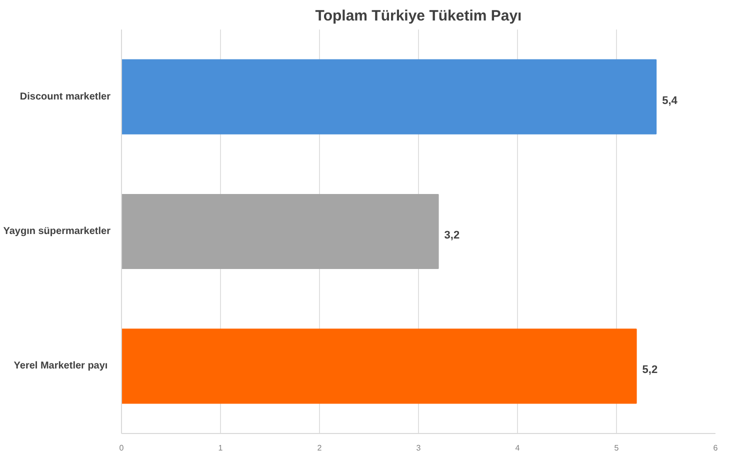 The width and height of the screenshot is (751, 459). I want to click on data-label: 5,4, so click(670, 100).